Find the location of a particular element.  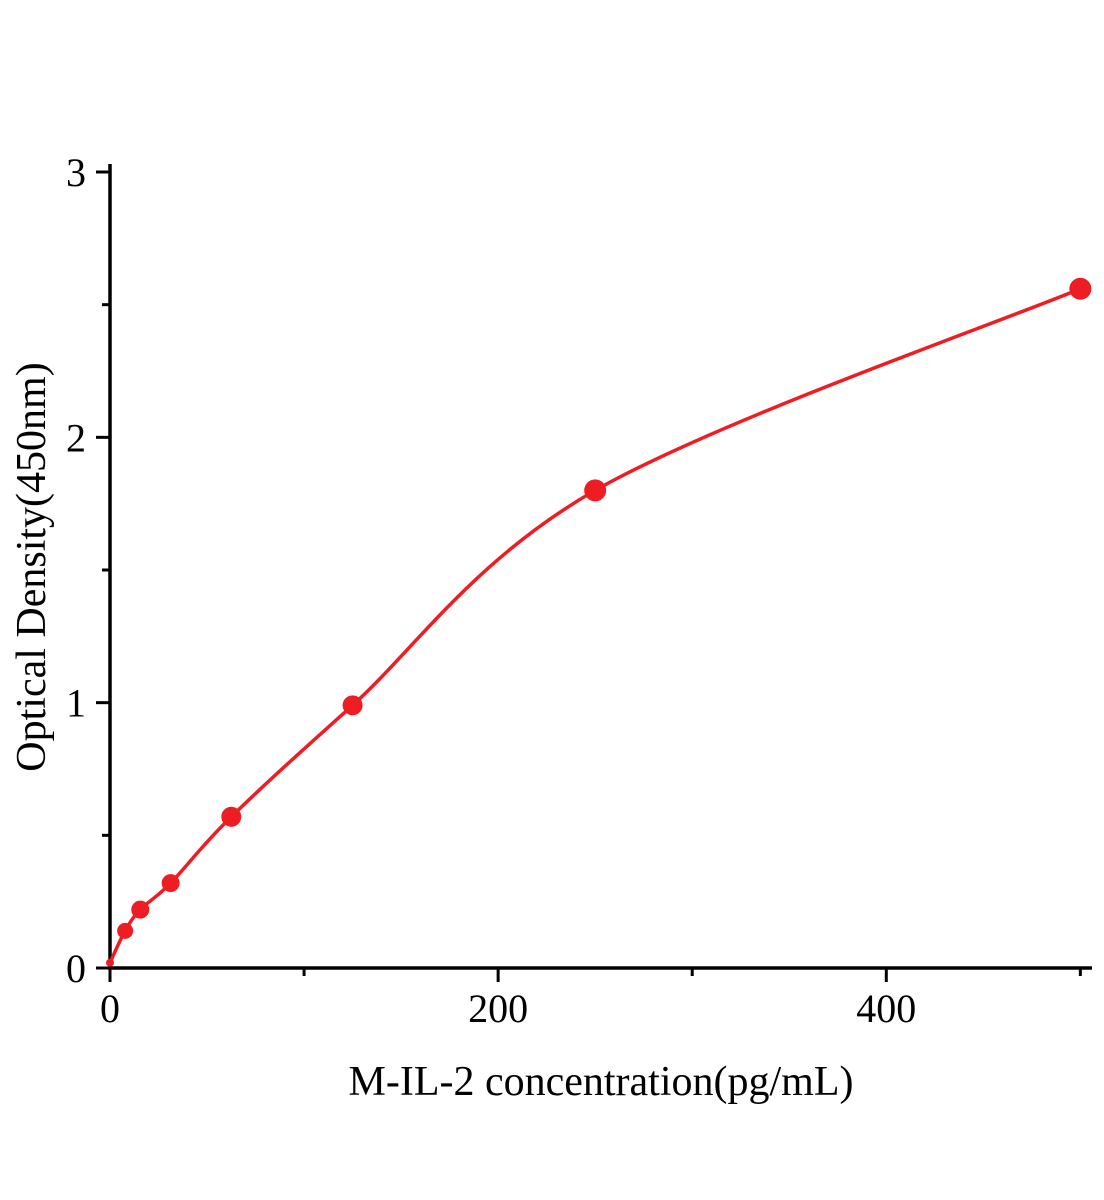

x-axis-title: M-IL-2 concentration(pg/mL) is located at coordinates (601, 1082).